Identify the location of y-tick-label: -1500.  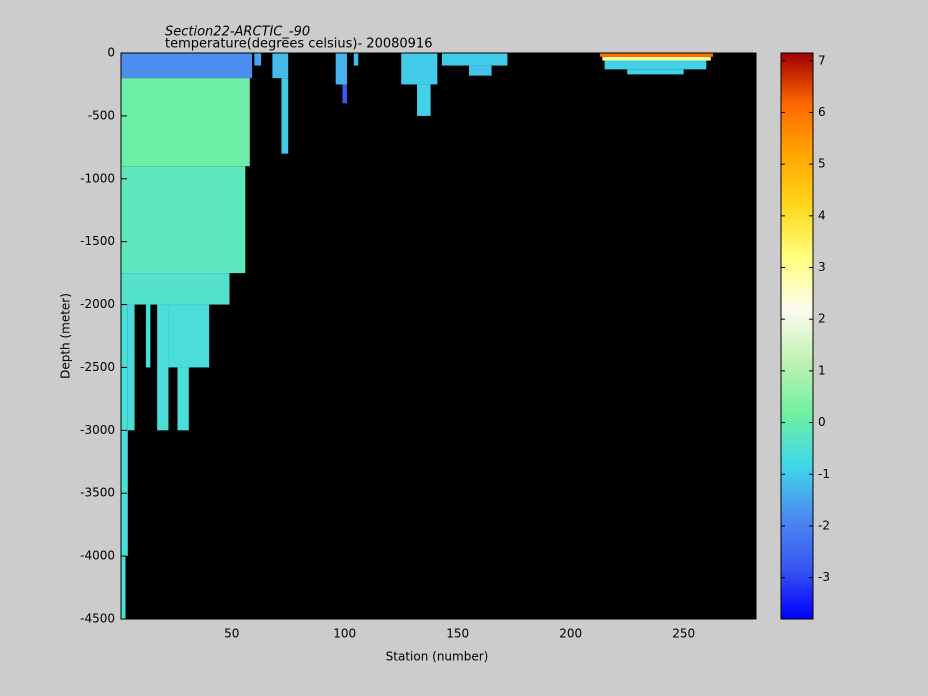
(97, 241).